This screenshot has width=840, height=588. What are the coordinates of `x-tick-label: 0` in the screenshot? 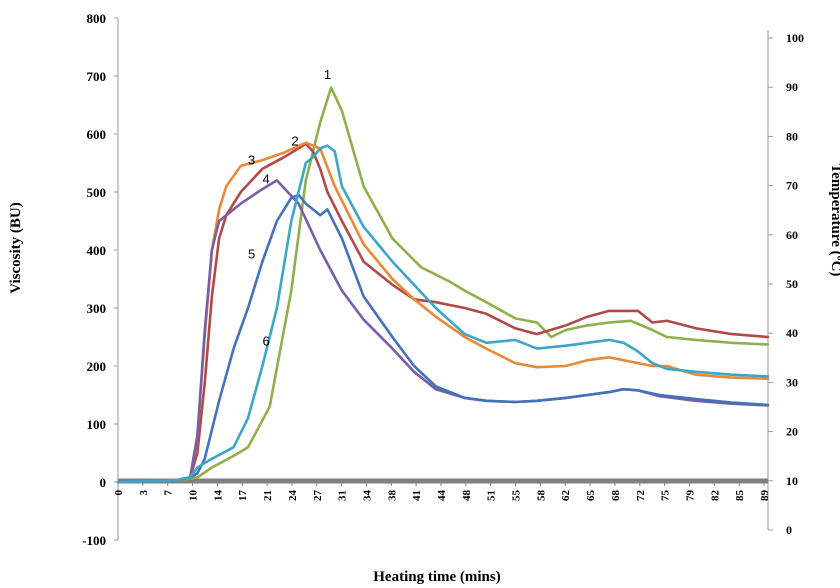 It's located at (119, 493).